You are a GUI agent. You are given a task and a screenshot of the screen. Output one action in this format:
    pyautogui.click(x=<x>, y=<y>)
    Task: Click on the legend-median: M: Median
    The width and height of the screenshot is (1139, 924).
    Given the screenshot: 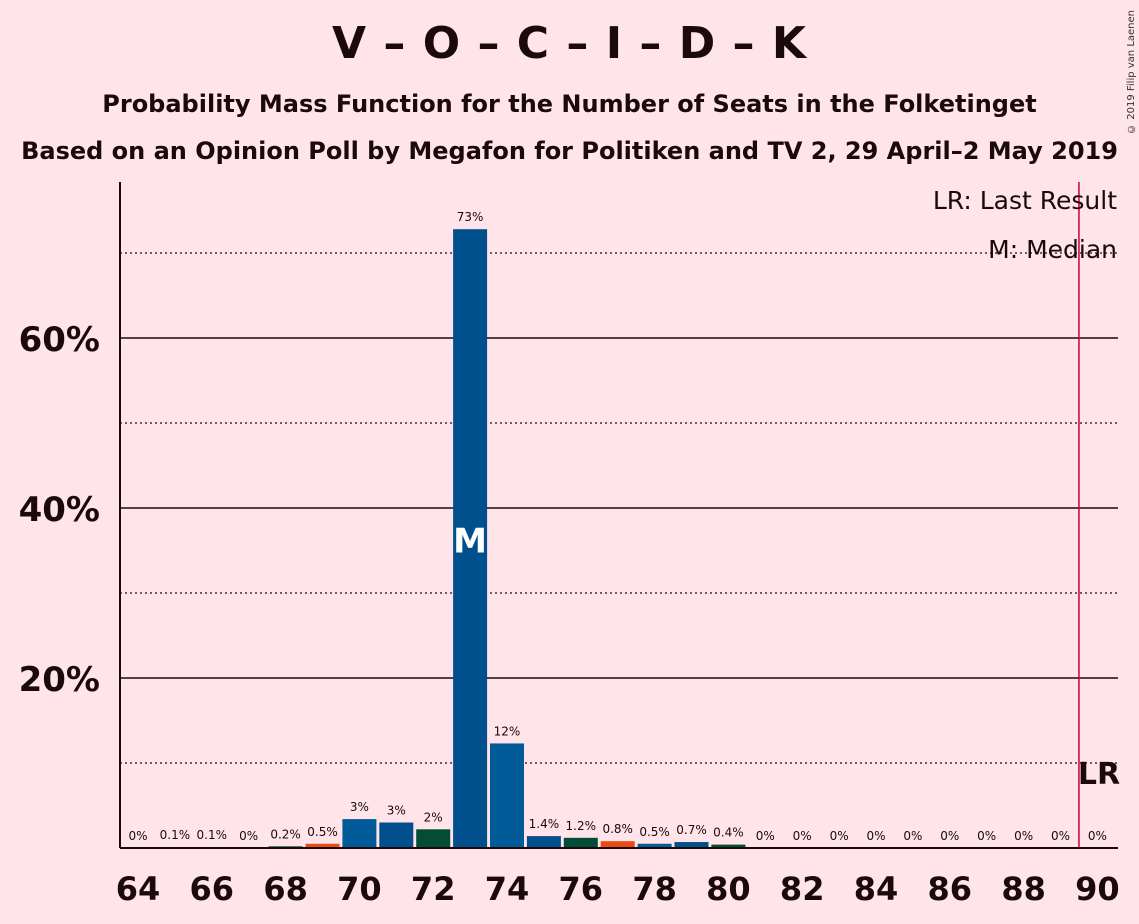 What is the action you would take?
    pyautogui.click(x=1052, y=249)
    